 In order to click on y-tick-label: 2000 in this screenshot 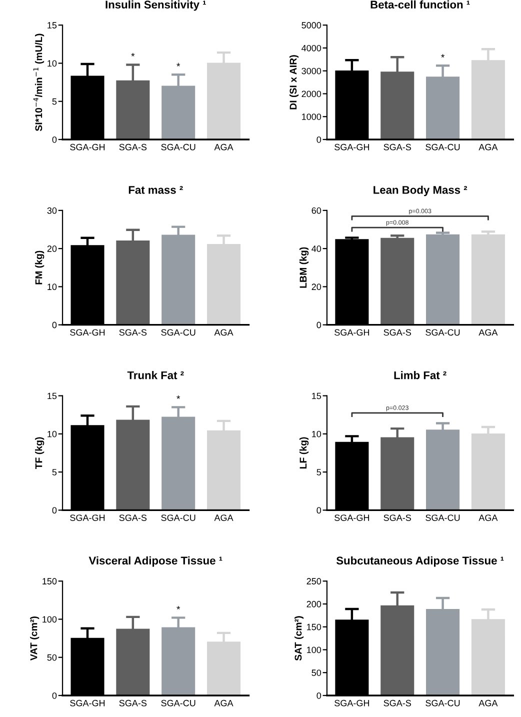, I will do `click(312, 94)`.